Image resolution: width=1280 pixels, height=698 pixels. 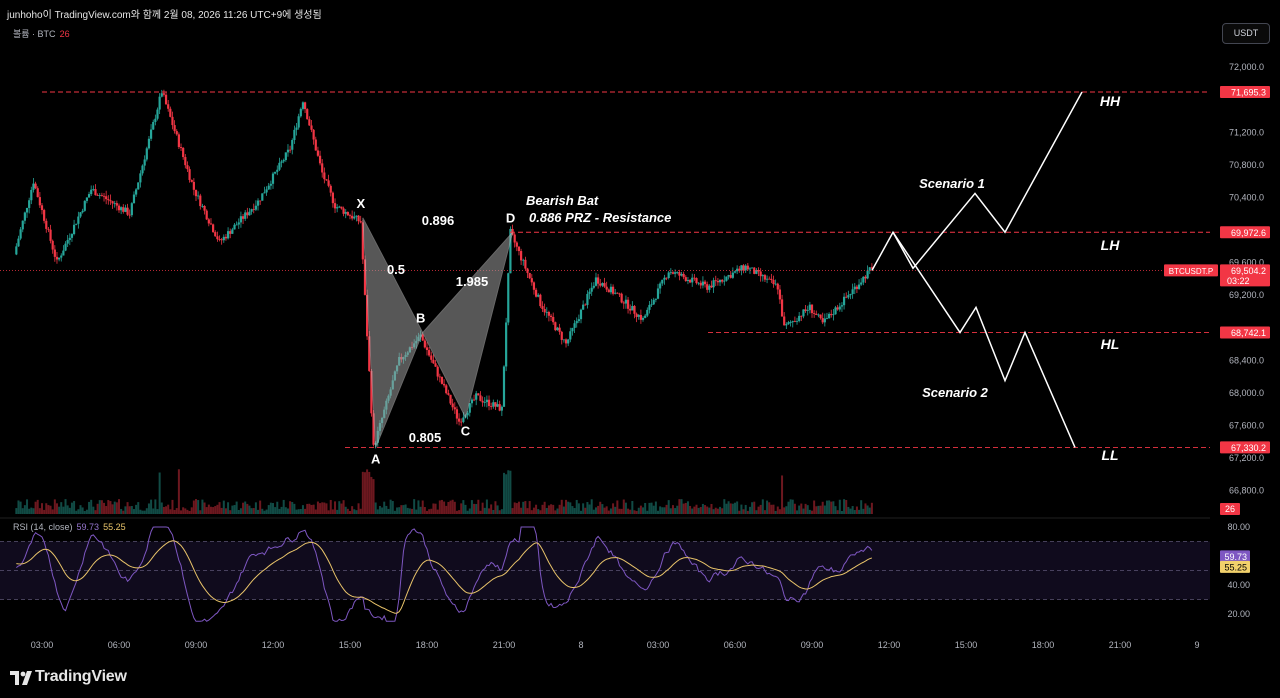 What do you see at coordinates (1248, 271) in the screenshot?
I see `last-price-label: 69,504.2` at bounding box center [1248, 271].